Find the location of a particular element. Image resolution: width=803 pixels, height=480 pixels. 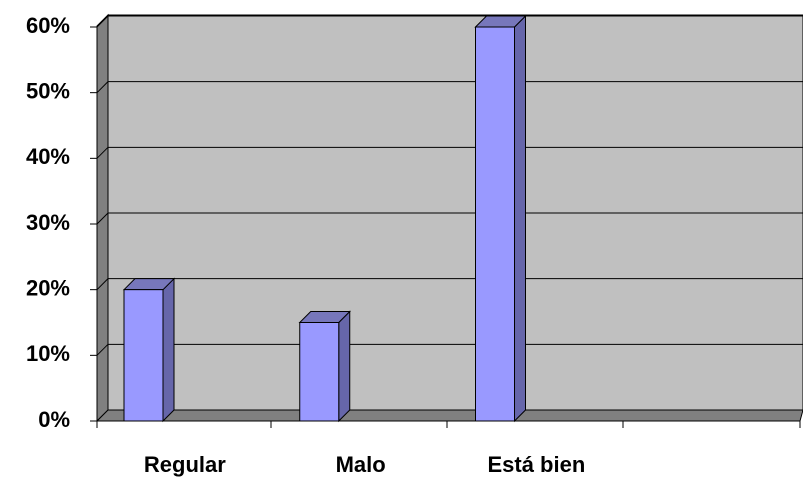

x-tick-label: Malo is located at coordinates (361, 464).